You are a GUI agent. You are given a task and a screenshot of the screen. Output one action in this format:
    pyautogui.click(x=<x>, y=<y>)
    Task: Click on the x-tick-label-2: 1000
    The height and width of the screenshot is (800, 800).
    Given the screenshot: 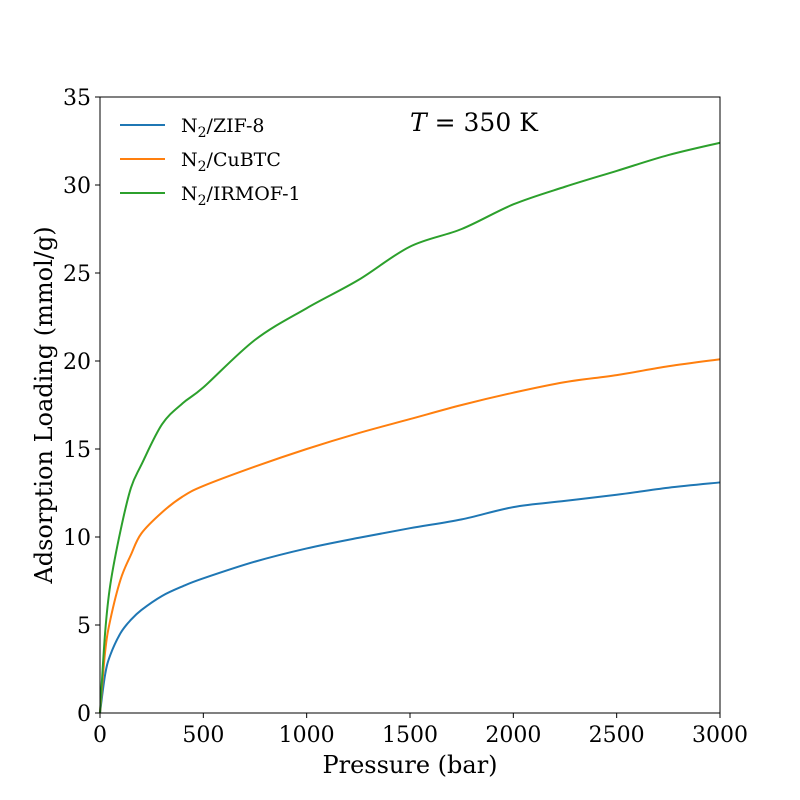 What is the action you would take?
    pyautogui.click(x=307, y=735)
    